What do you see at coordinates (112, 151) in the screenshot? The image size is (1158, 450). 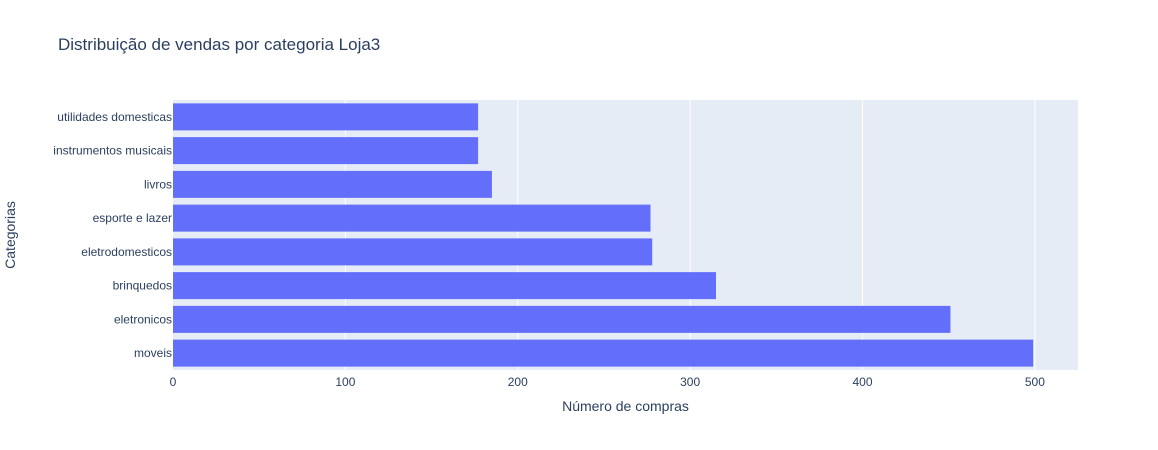 I see `y-tick-label: instrumentos musicais` at bounding box center [112, 151].